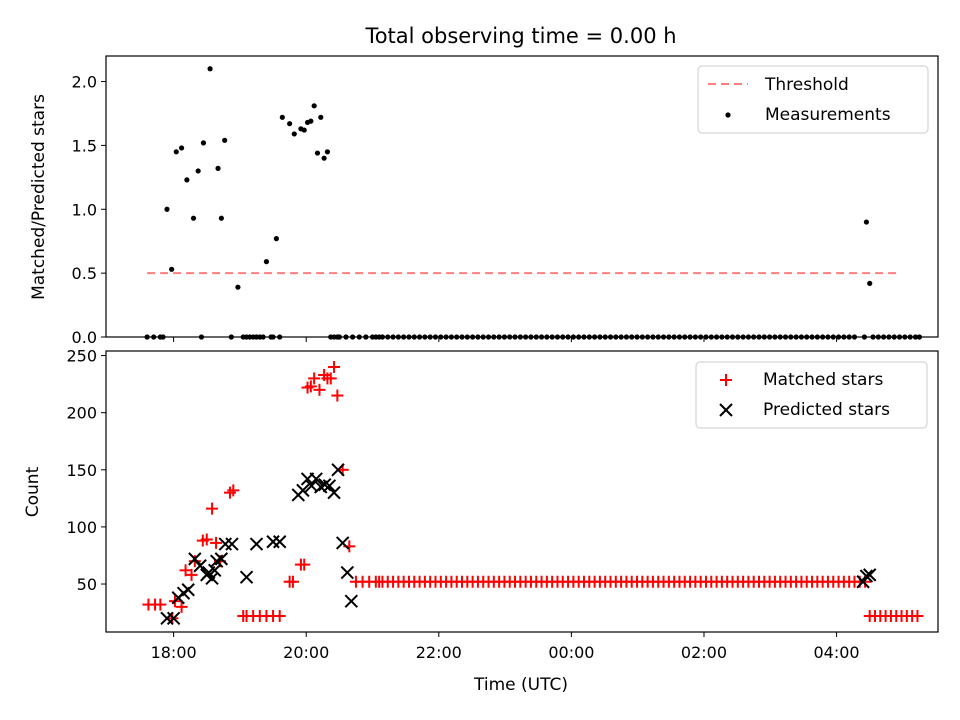 The height and width of the screenshot is (720, 960). I want to click on bottom-y-tick-label: 150, so click(81, 470).